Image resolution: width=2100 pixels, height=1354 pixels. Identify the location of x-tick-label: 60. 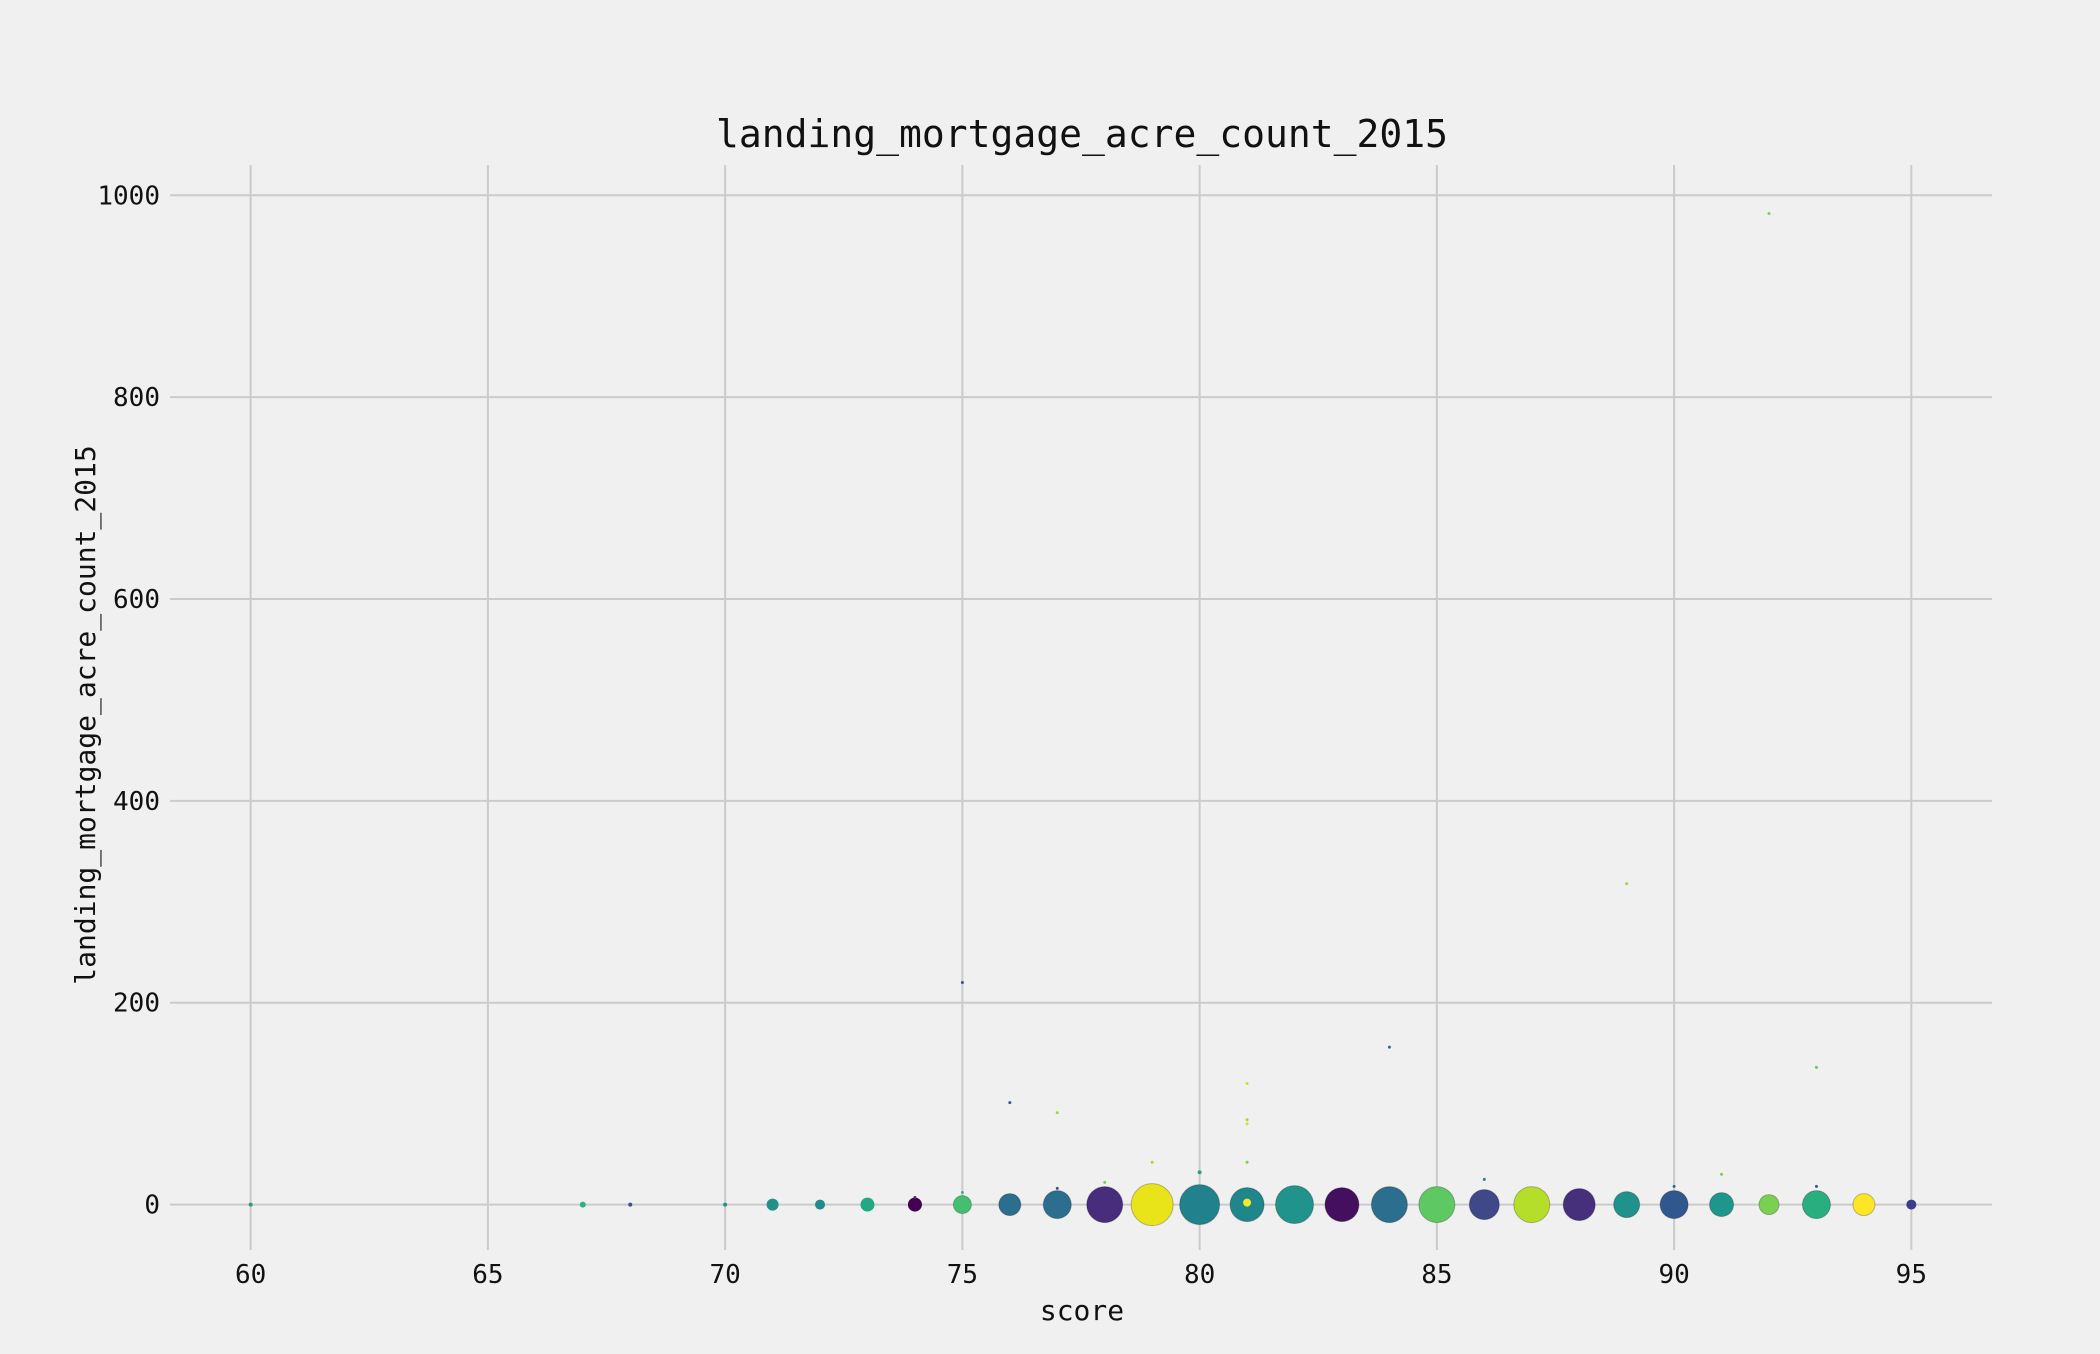
(250, 1275).